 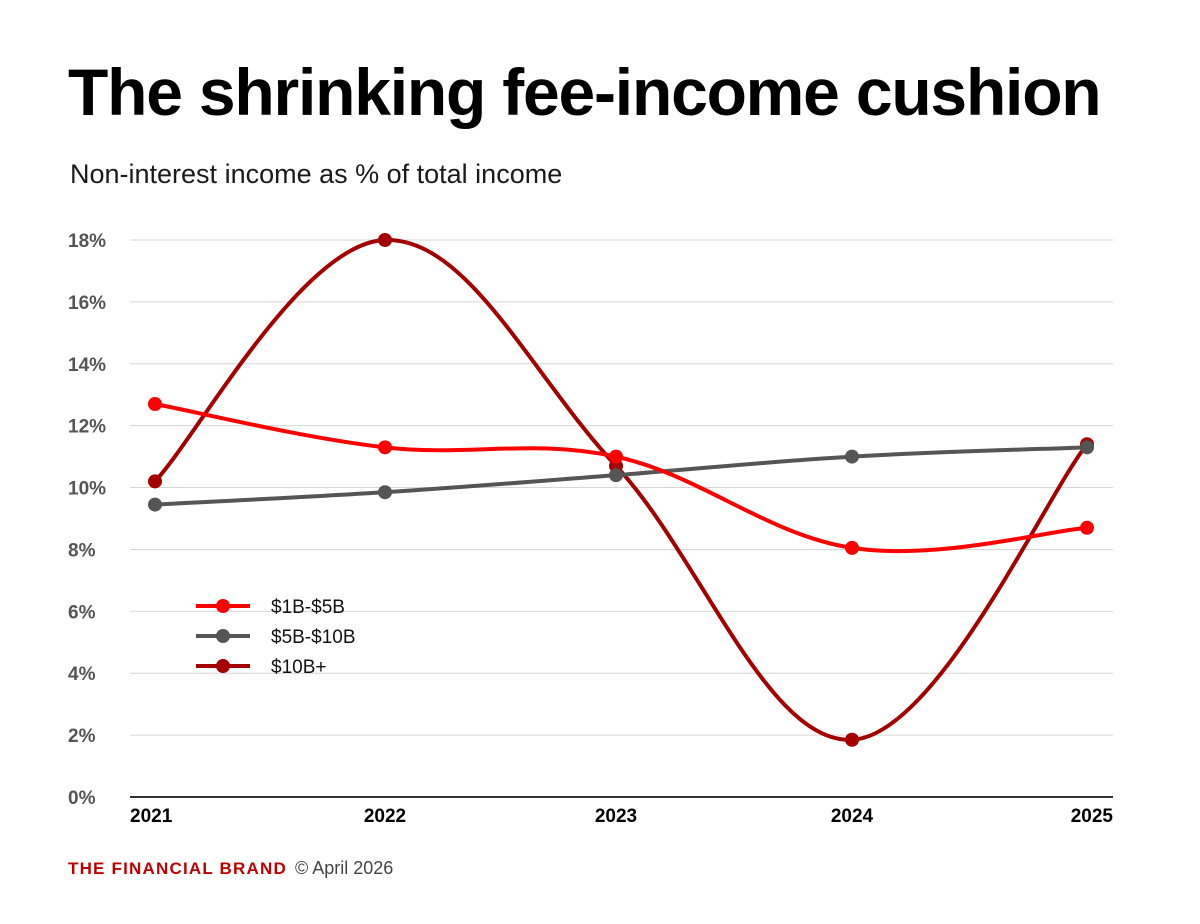 What do you see at coordinates (313, 637) in the screenshot?
I see `legend-label: $5B-$10B` at bounding box center [313, 637].